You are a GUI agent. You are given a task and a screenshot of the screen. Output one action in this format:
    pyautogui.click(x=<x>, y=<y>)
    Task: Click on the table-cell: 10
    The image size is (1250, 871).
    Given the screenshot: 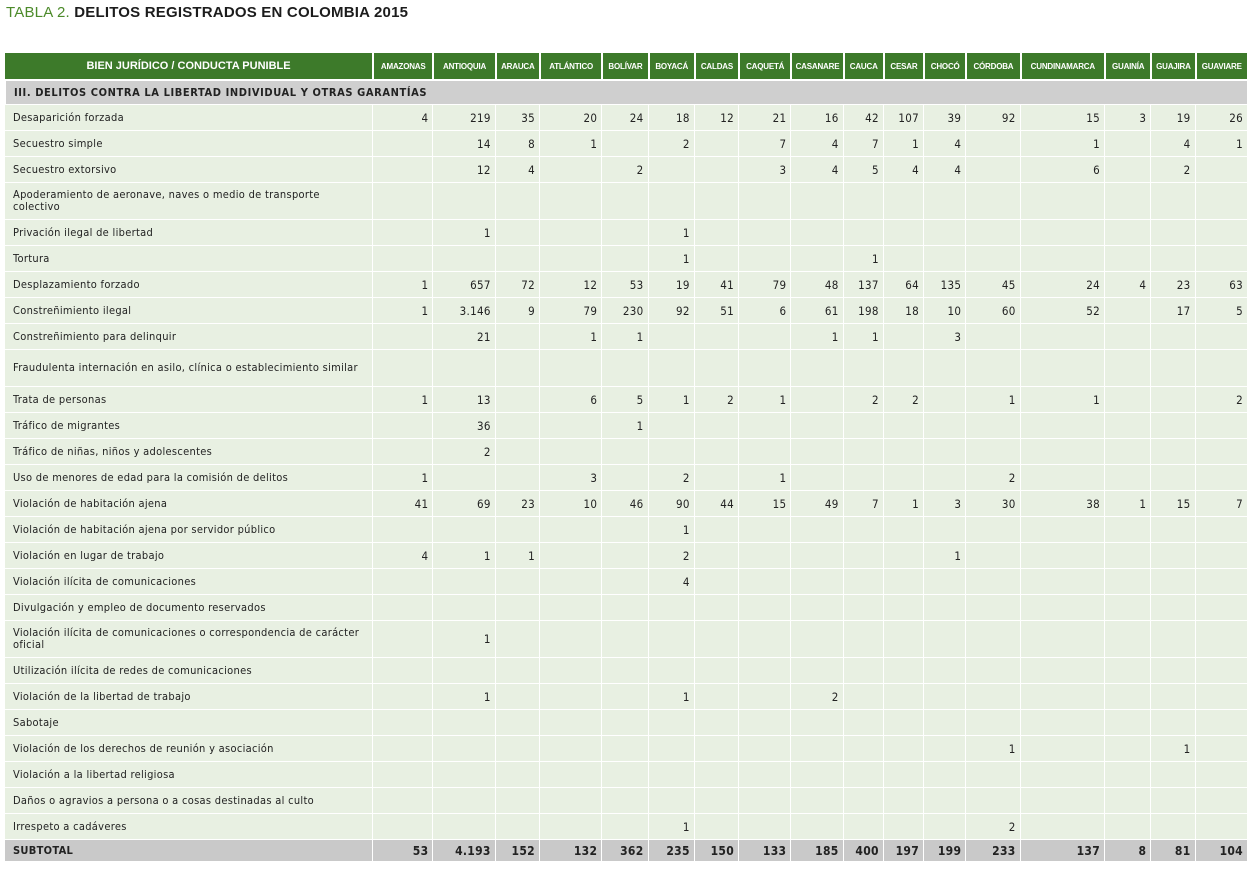 What is the action you would take?
    pyautogui.click(x=570, y=504)
    